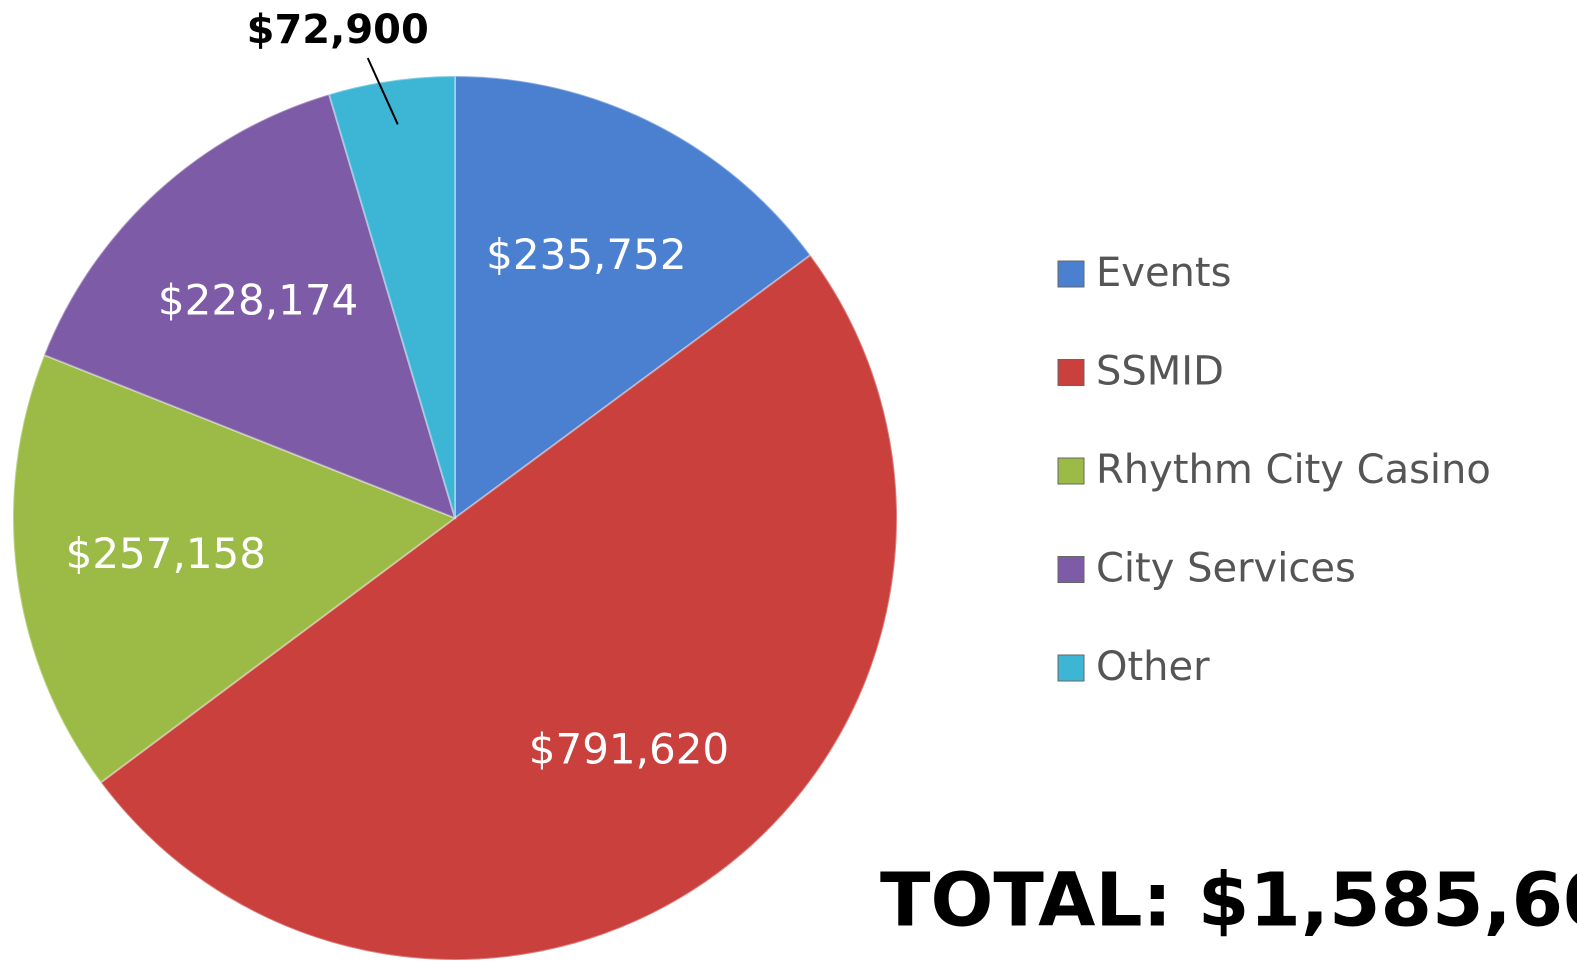 This screenshot has width=1577, height=964. What do you see at coordinates (1153, 667) in the screenshot?
I see `legend-label: Other` at bounding box center [1153, 667].